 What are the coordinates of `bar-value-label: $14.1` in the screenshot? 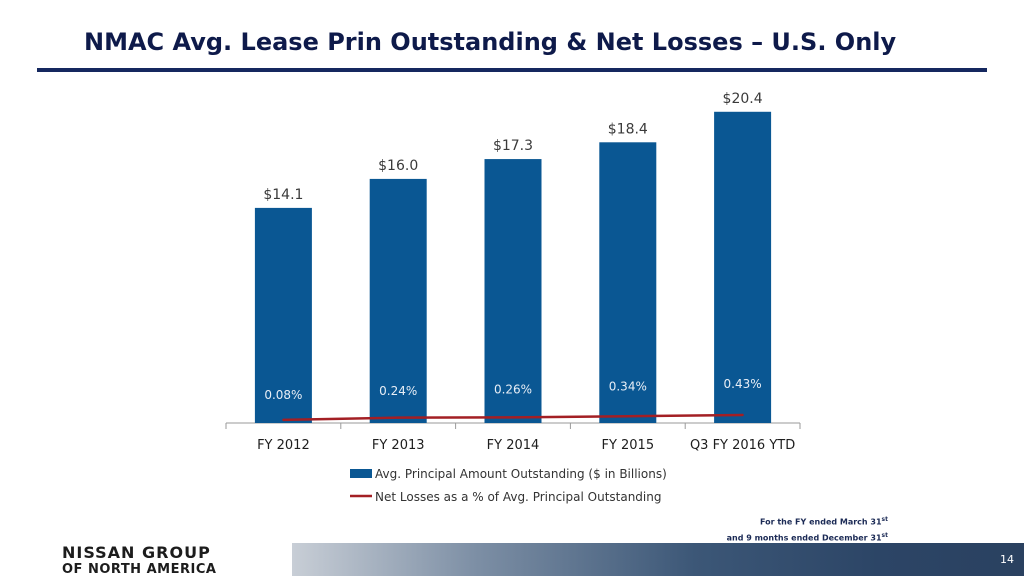 It's located at (283, 195).